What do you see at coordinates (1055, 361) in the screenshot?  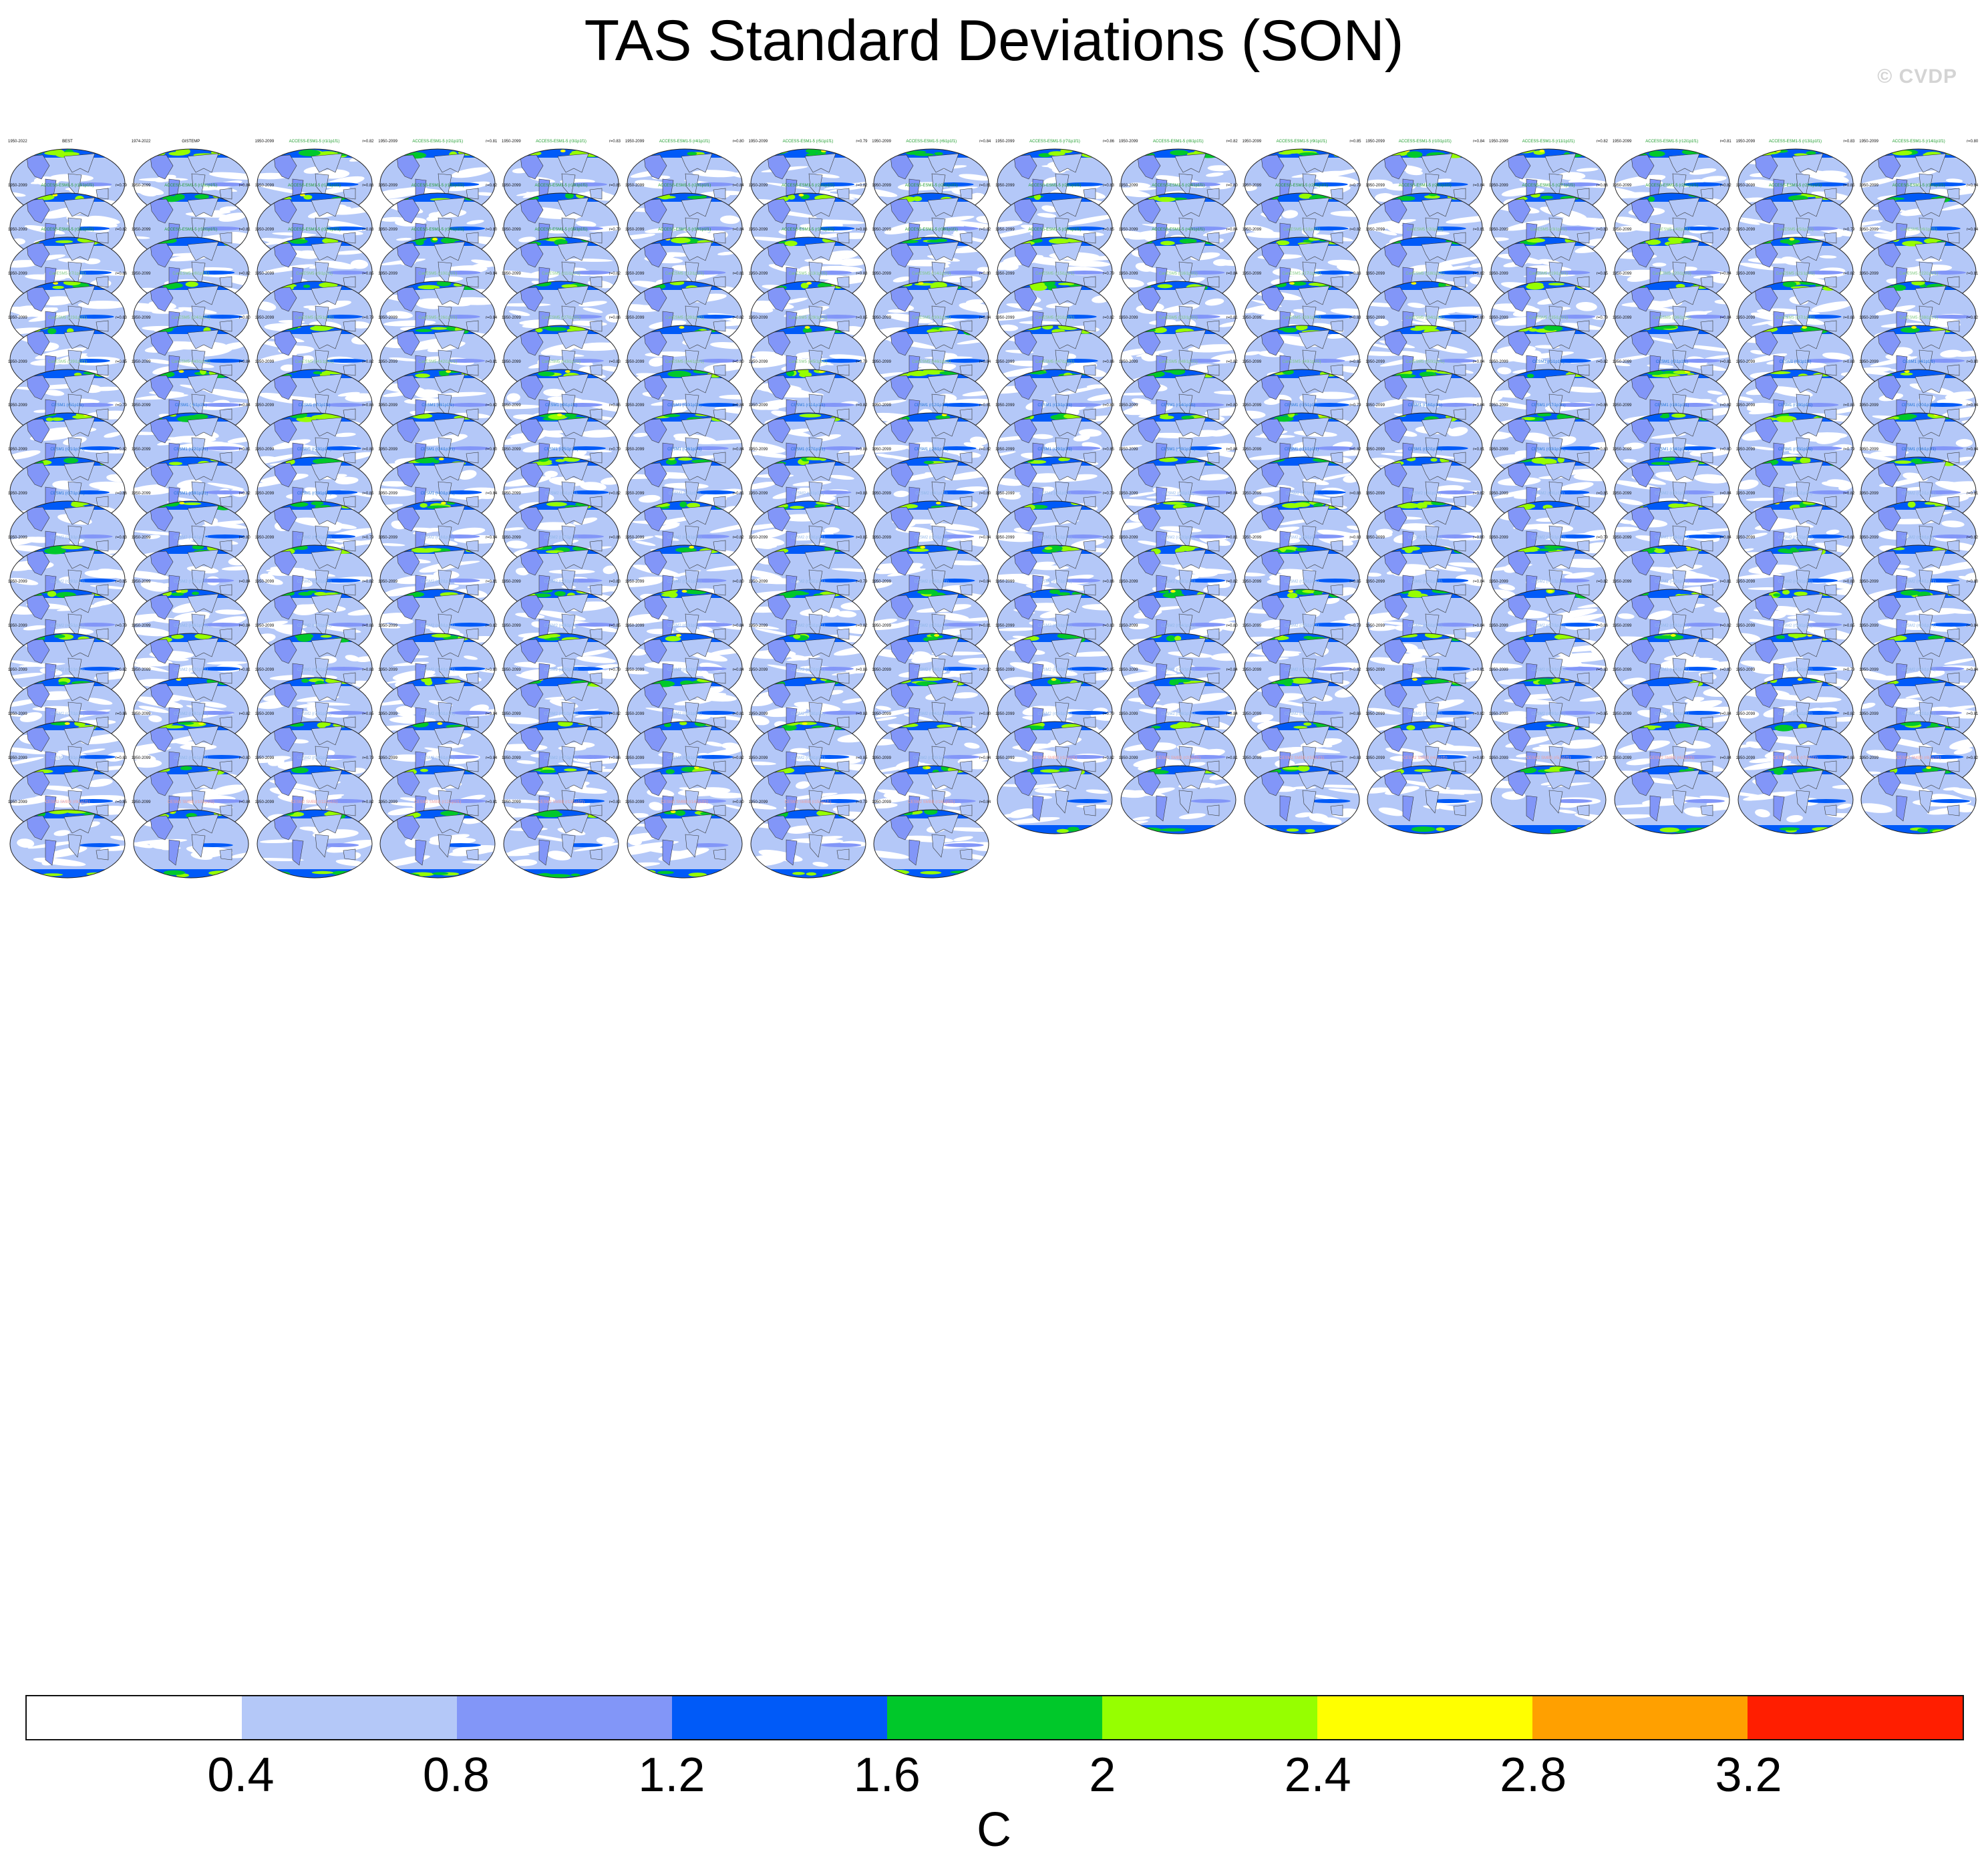 I see `panel-title: CanESM5 (r47i1p1f1)` at bounding box center [1055, 361].